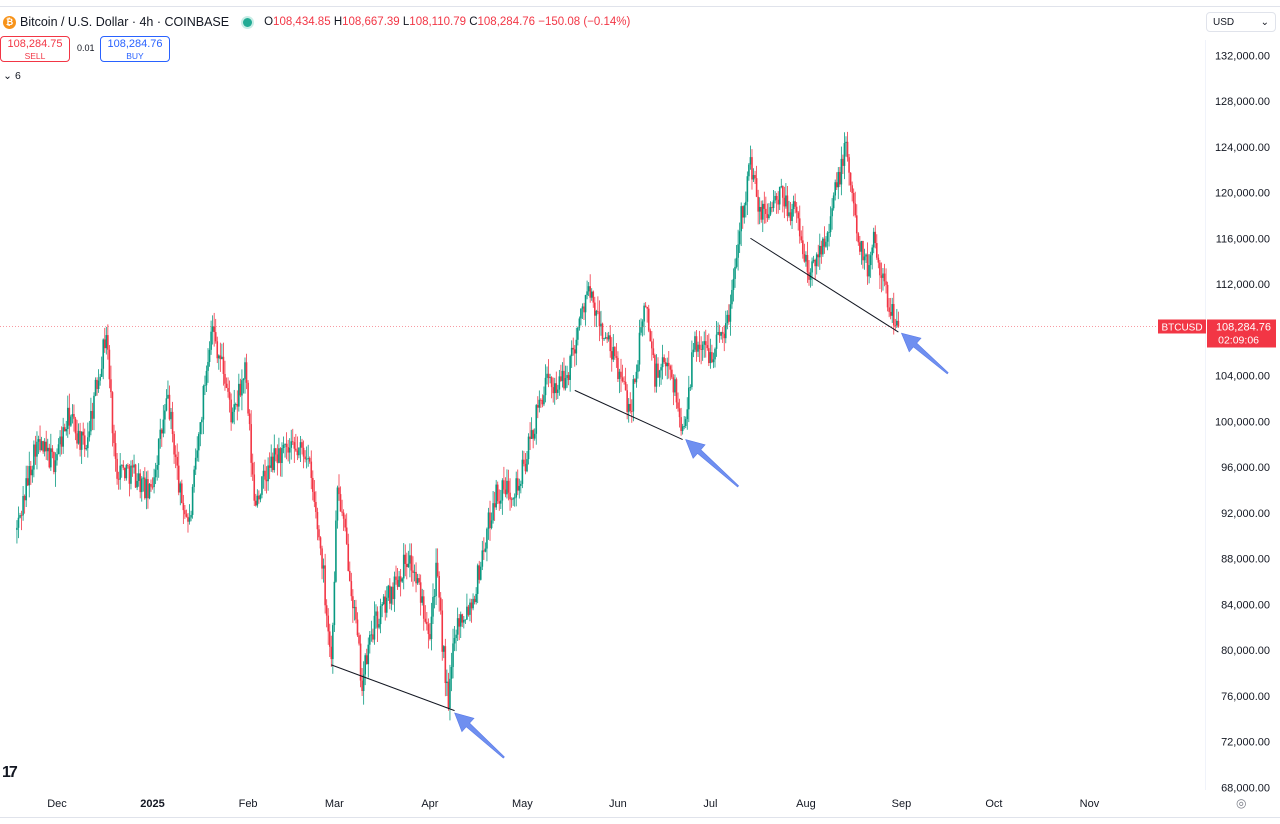  What do you see at coordinates (135, 49) in the screenshot?
I see `buy-button: 108,284.76 BUY` at bounding box center [135, 49].